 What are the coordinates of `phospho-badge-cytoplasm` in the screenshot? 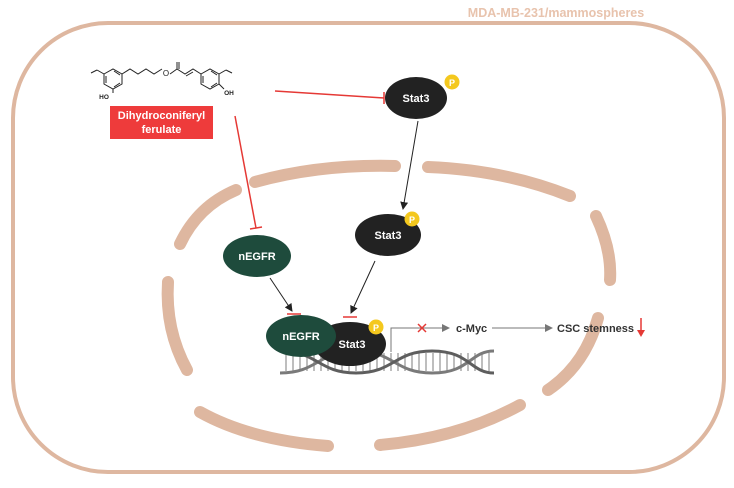 It's located at (452, 82).